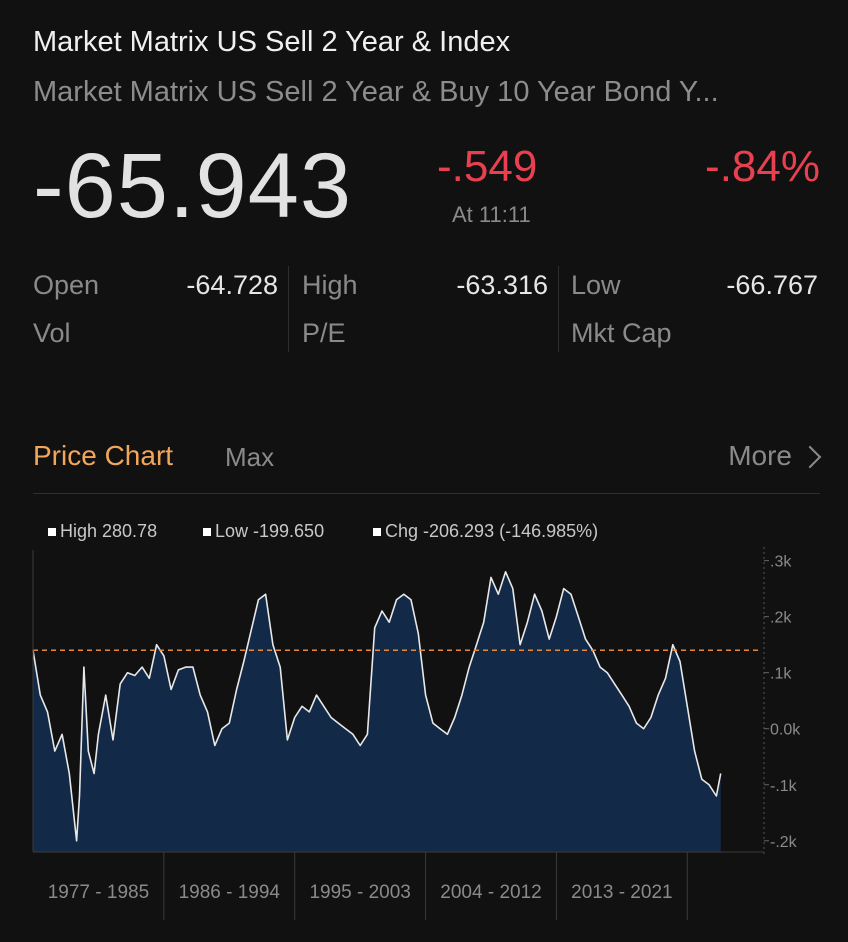  Describe the element at coordinates (66, 285) in the screenshot. I see `open-label: Open` at that location.